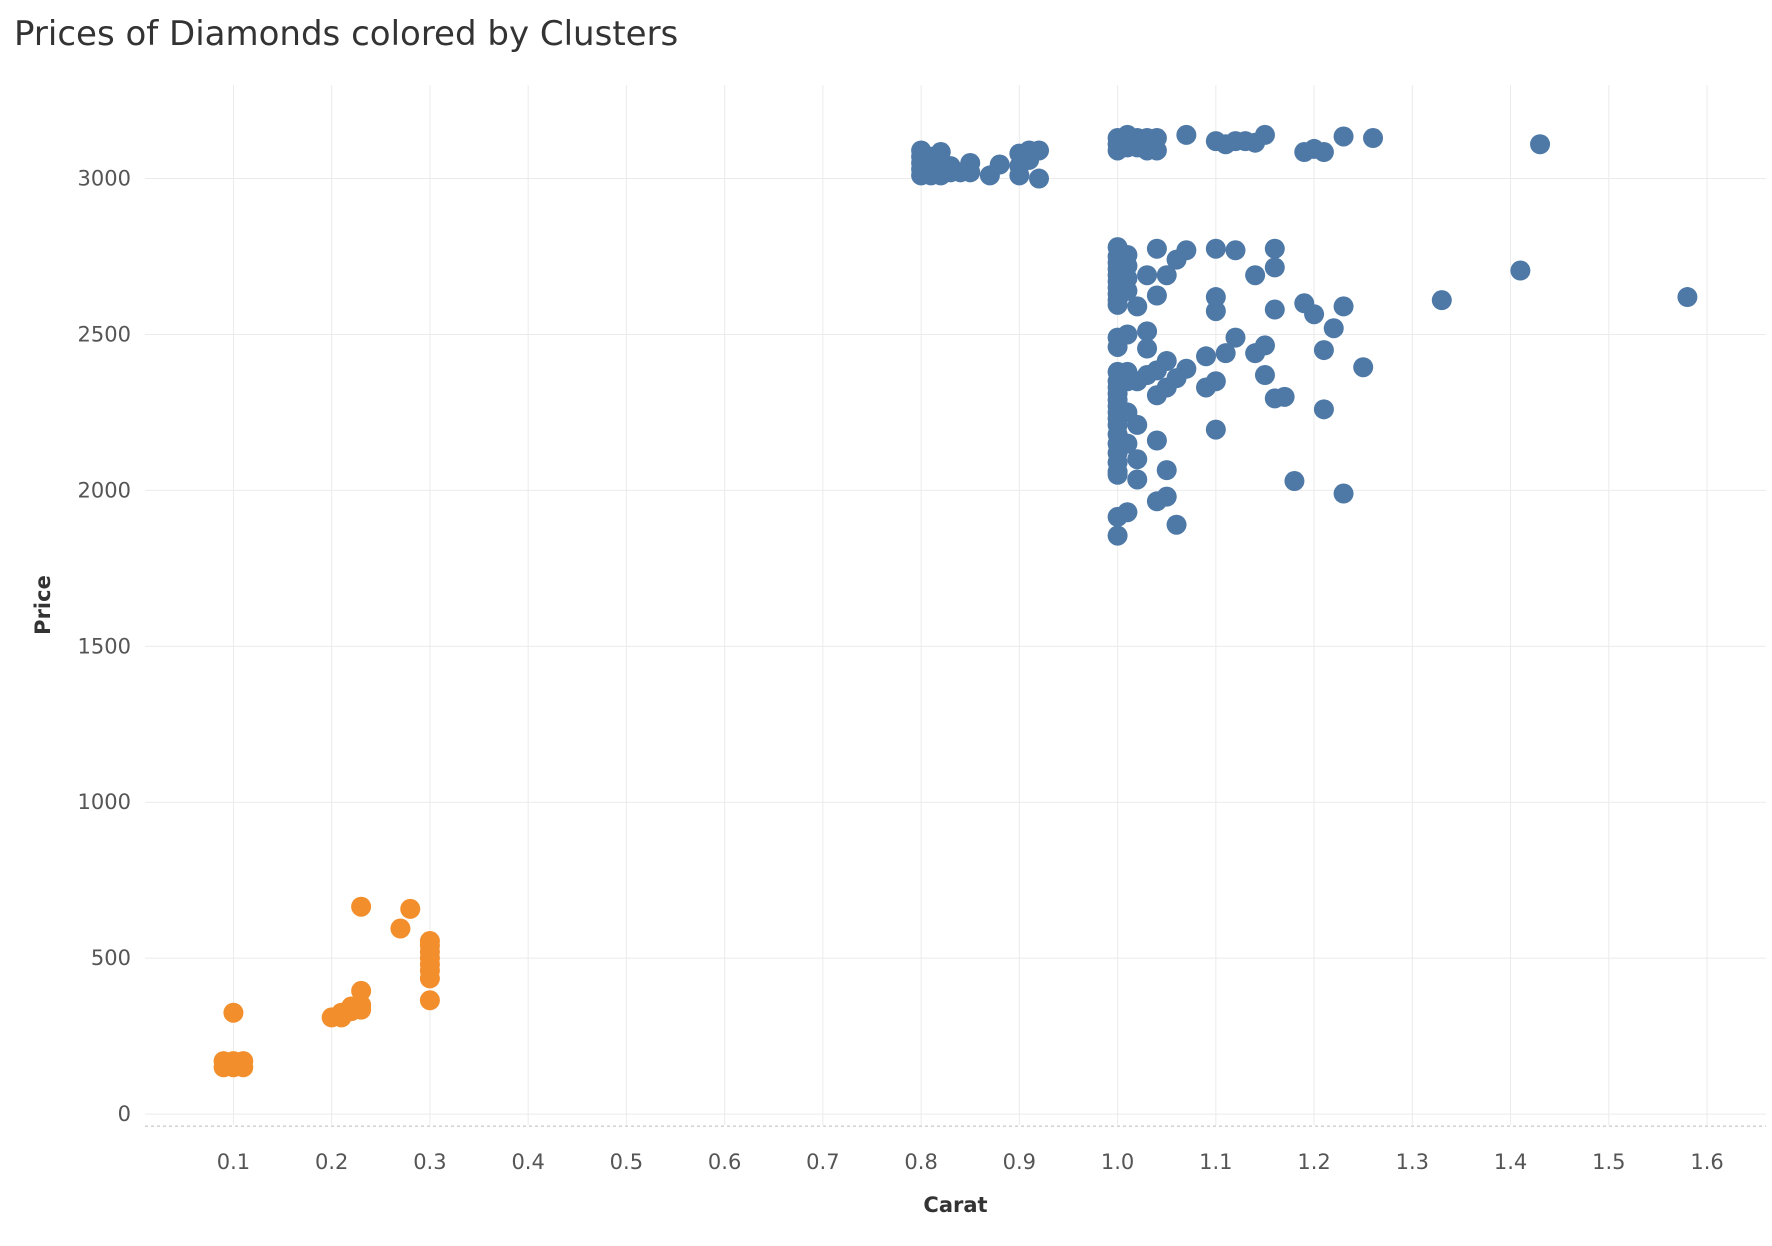  I want to click on x-tick-label: 0.3, so click(429, 1162).